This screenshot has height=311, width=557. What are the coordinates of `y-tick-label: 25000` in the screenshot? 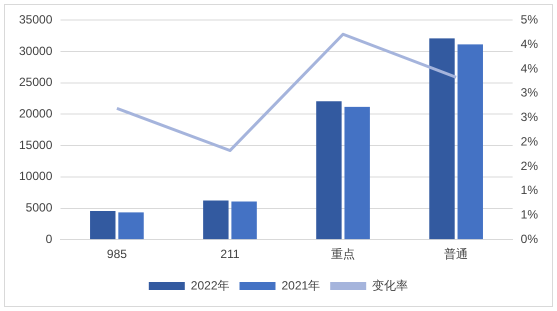 It's located at (35, 82).